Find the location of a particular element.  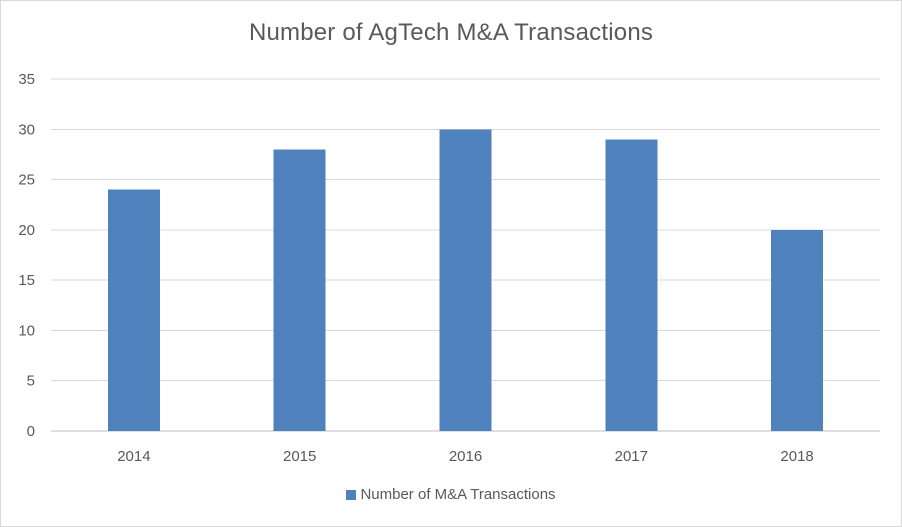

x-tick-label: 2014 is located at coordinates (133, 456).